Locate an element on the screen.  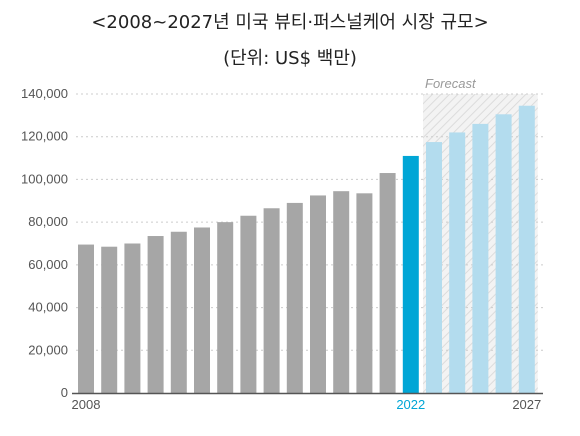
forecast-label: Forecast is located at coordinates (451, 83).